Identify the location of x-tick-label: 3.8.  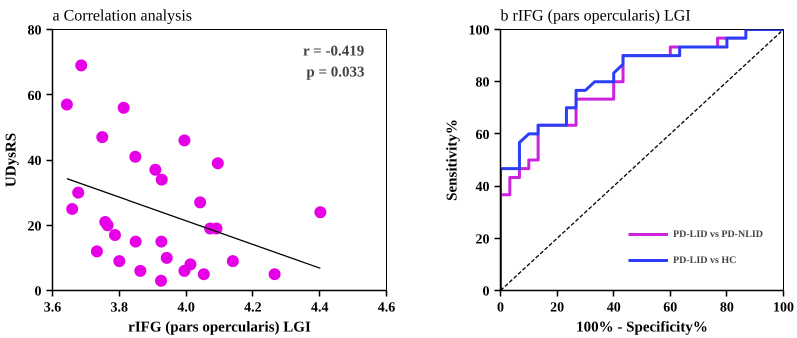
(119, 308).